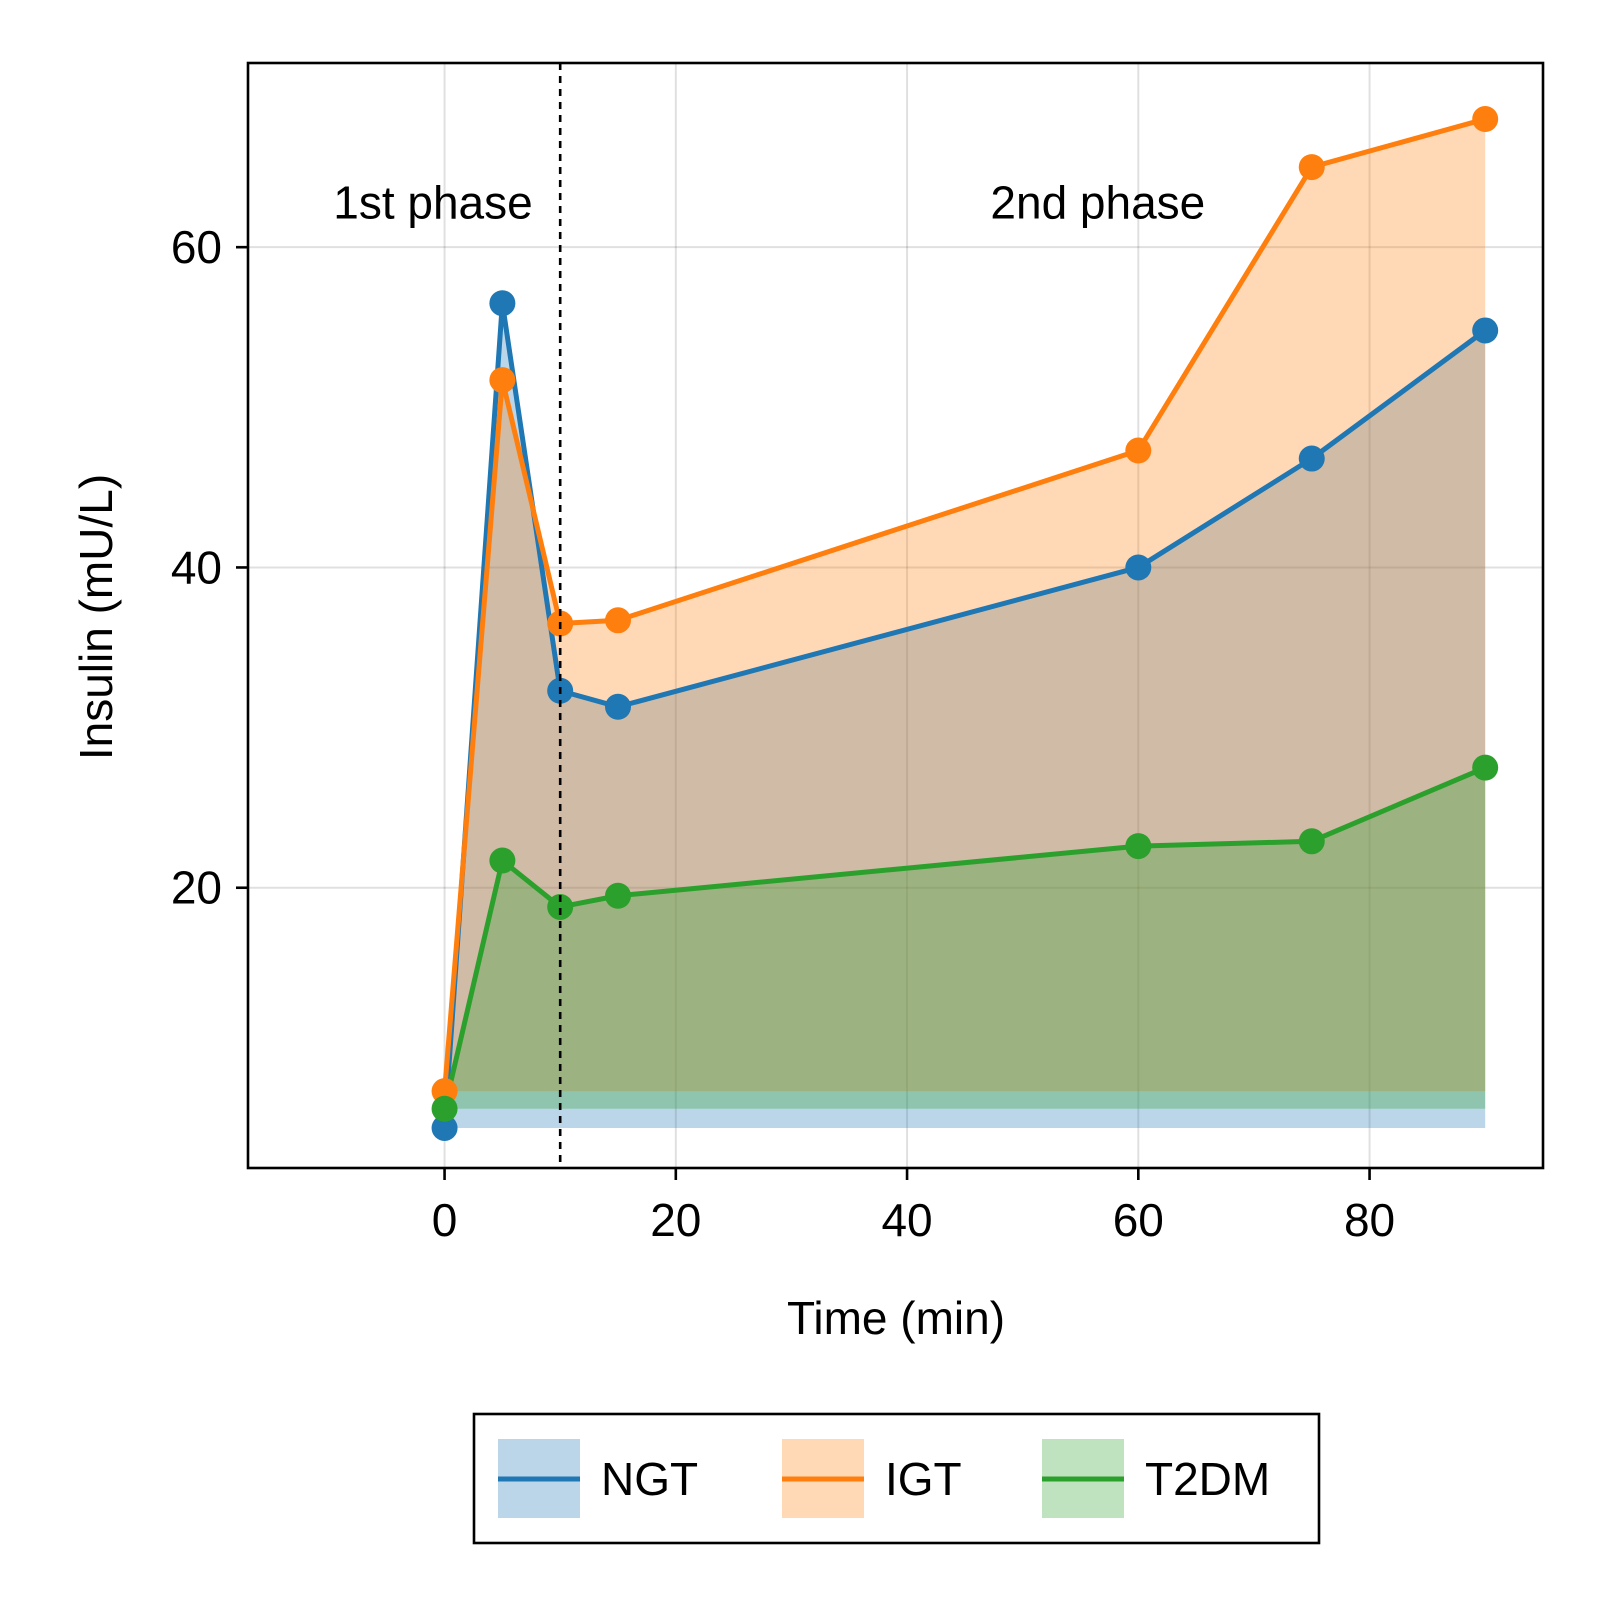 This screenshot has width=1600, height=1600. What do you see at coordinates (896, 1318) in the screenshot?
I see `x-axis-label: Time (min)` at bounding box center [896, 1318].